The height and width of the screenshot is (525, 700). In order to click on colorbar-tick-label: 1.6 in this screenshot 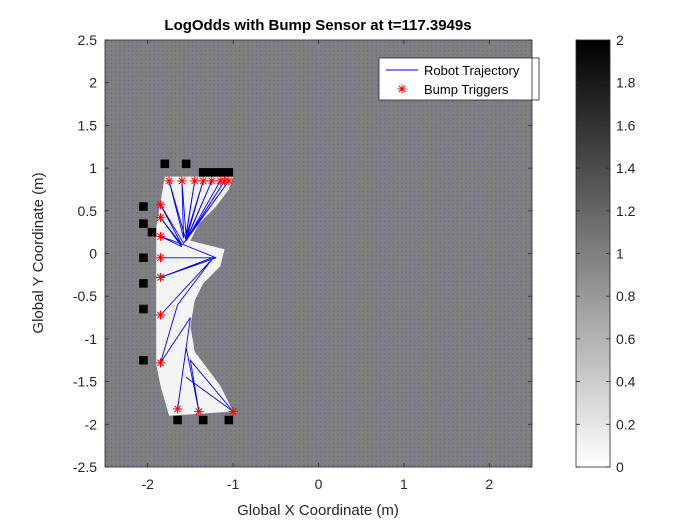, I will do `click(626, 125)`.